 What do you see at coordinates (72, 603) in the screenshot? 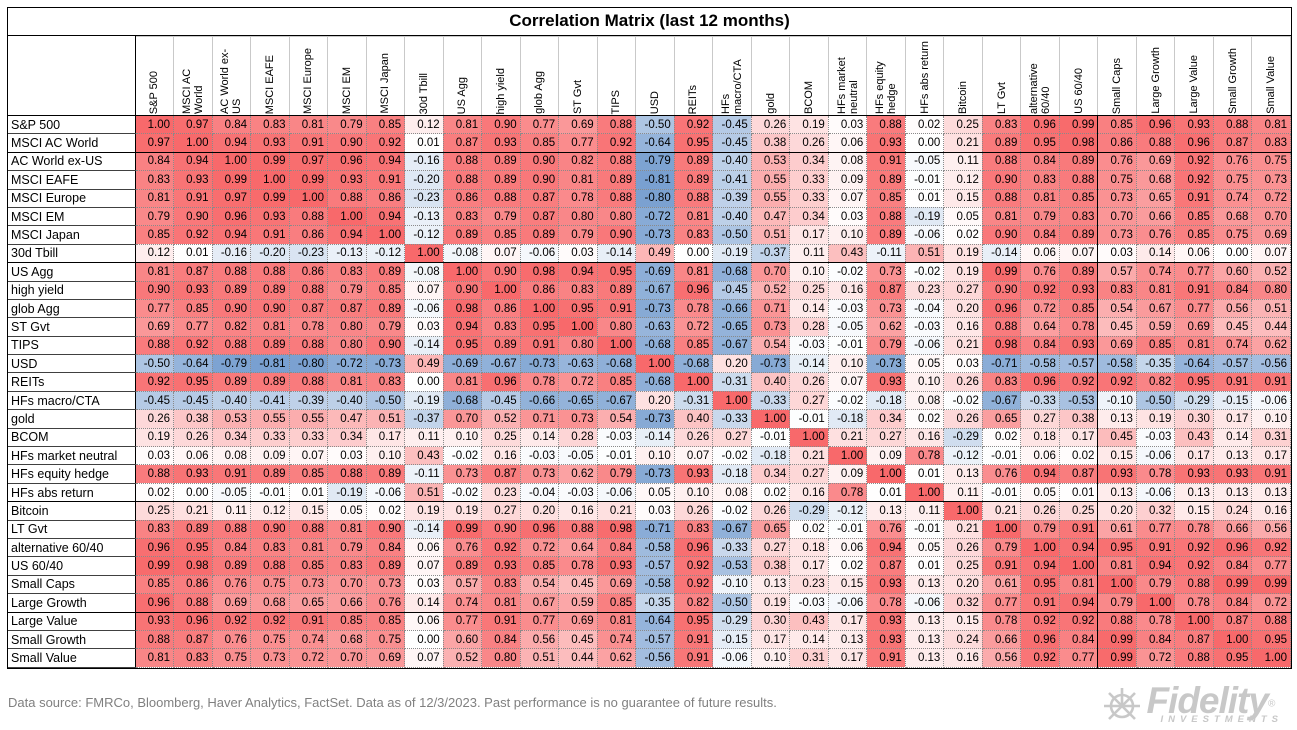
I see `row-header: Large Growth` at bounding box center [72, 603].